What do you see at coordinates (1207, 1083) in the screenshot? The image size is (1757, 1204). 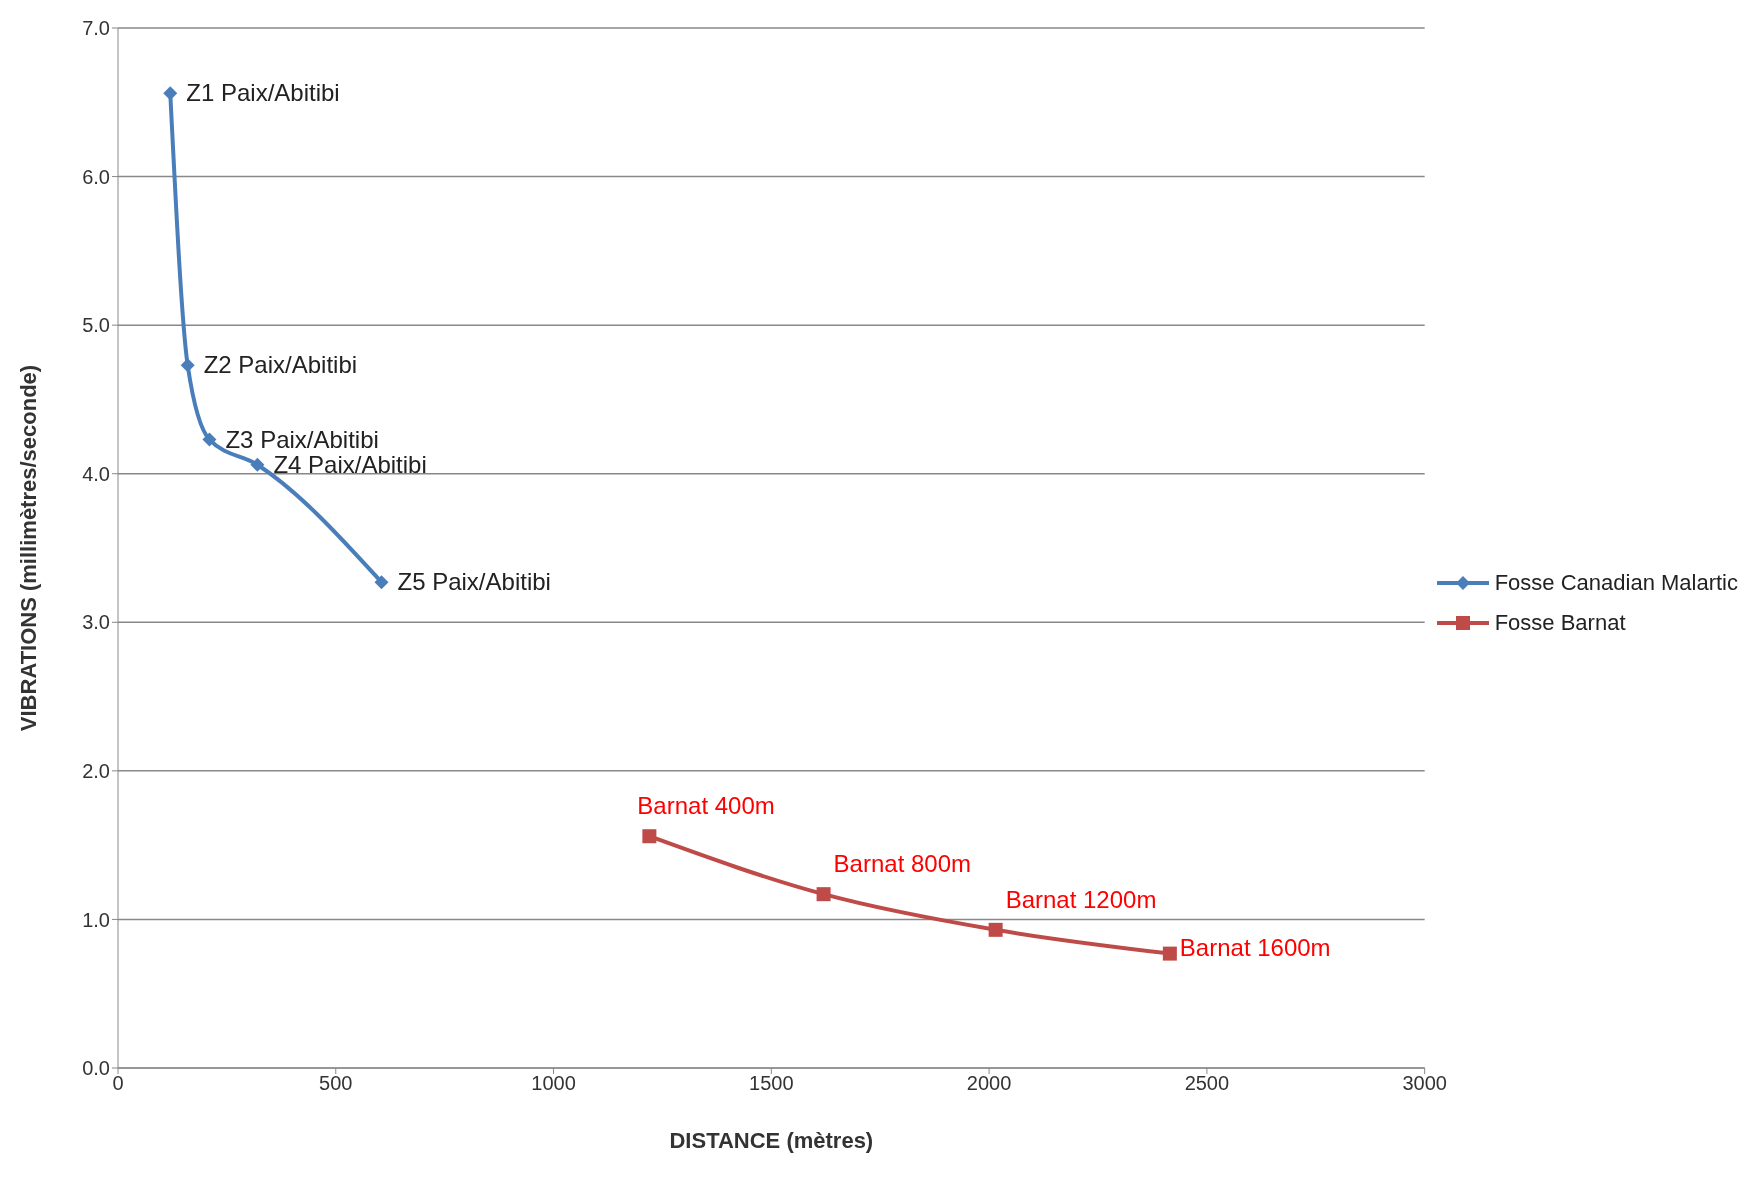 I see `x-tick-label: 2500` at bounding box center [1207, 1083].